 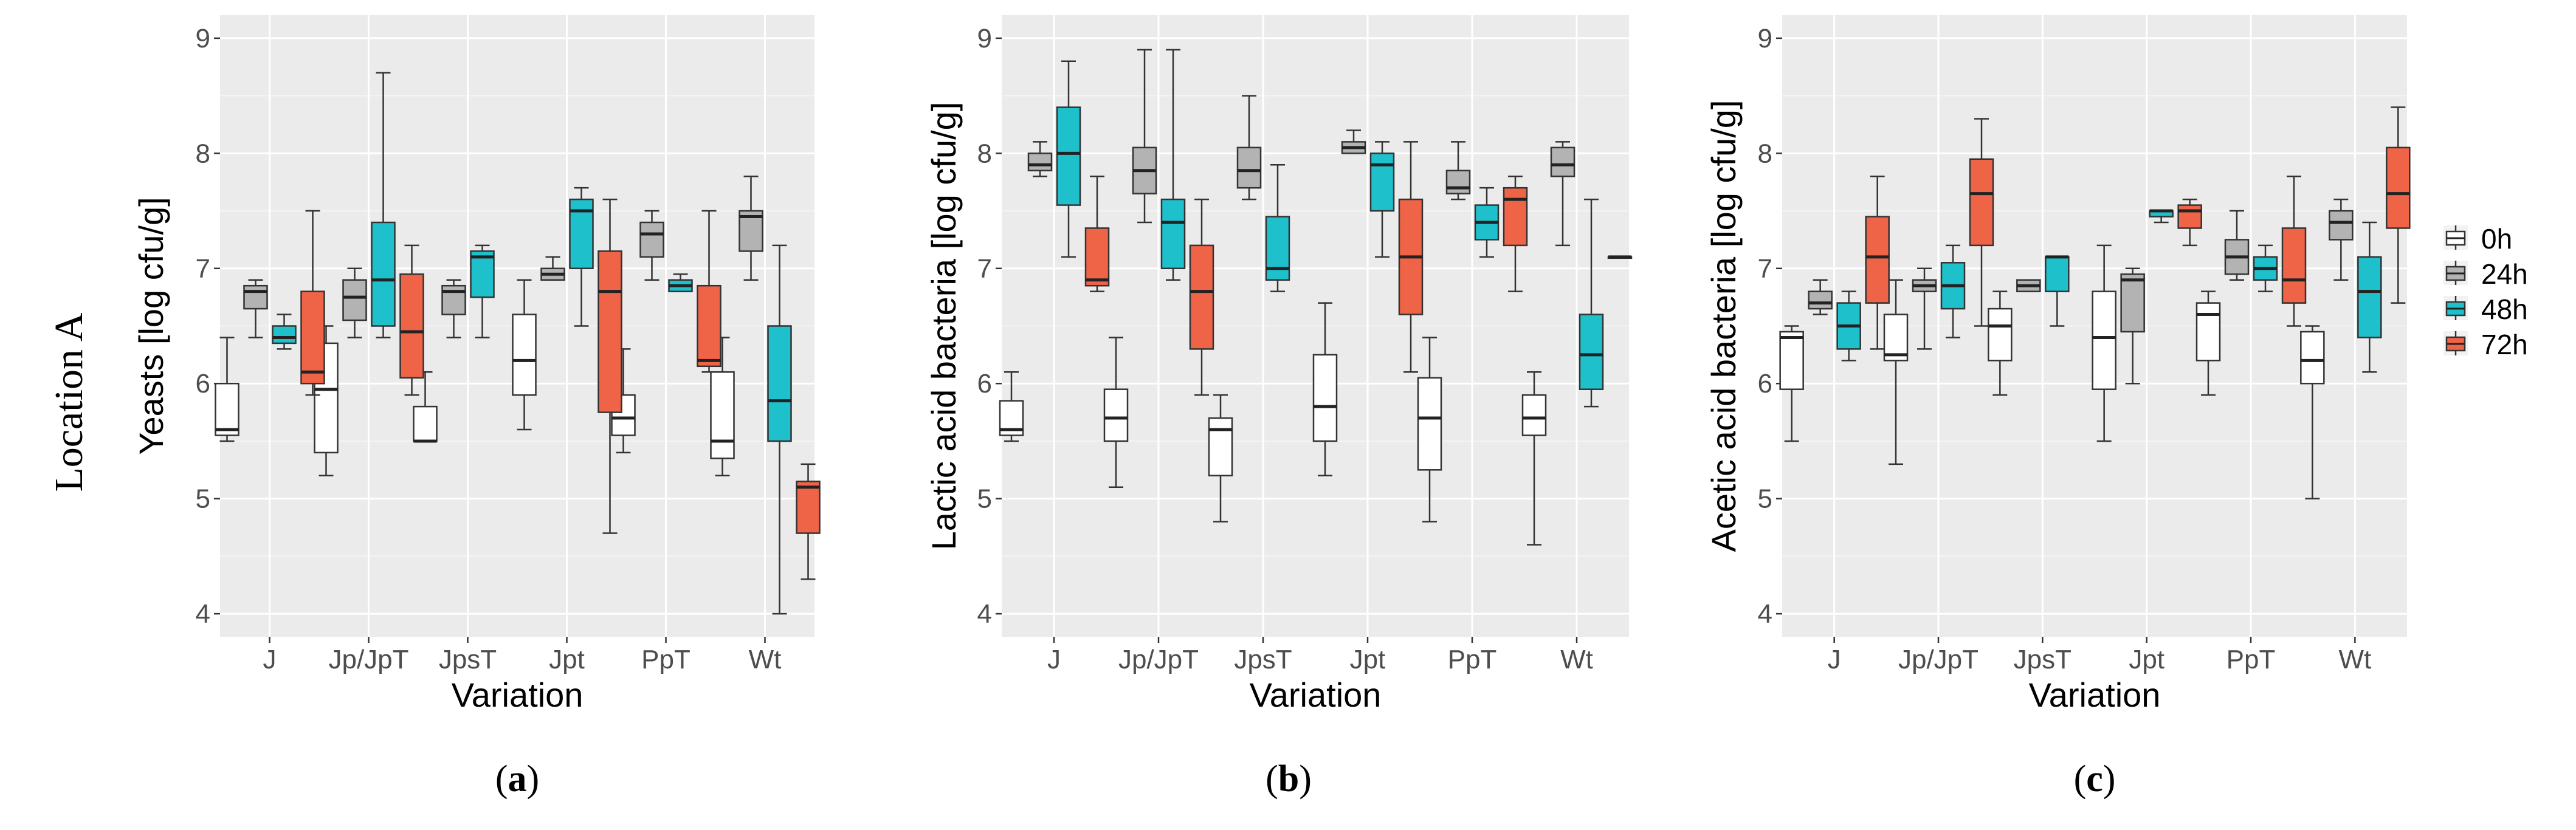 I want to click on box-24h-Wt, so click(x=2341, y=239).